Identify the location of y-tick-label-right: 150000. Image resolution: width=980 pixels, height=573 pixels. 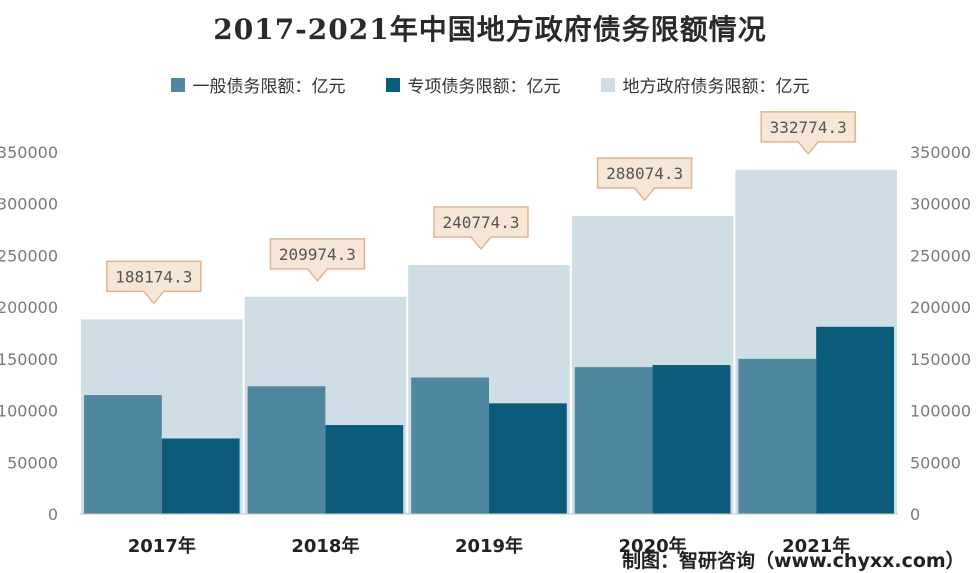
(940, 359).